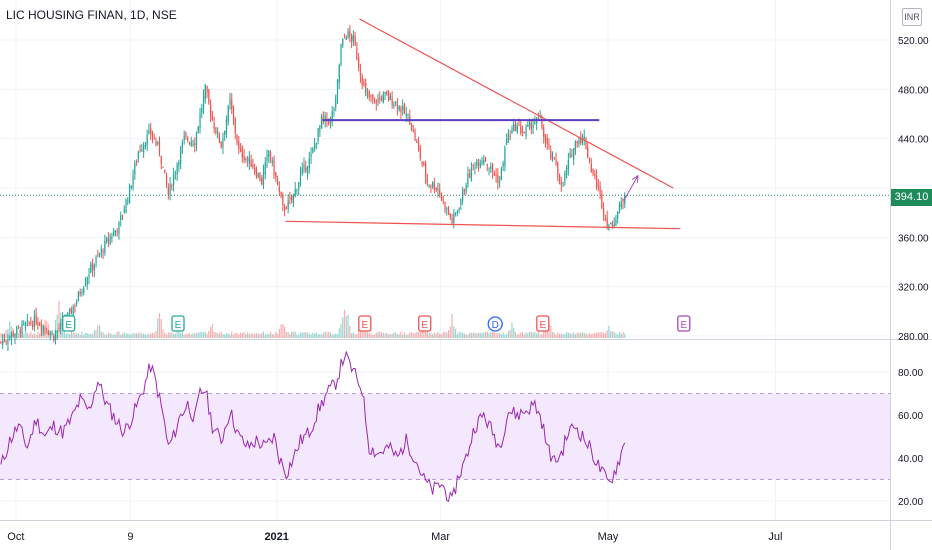 The image size is (932, 550). I want to click on earnings-icon, so click(425, 323).